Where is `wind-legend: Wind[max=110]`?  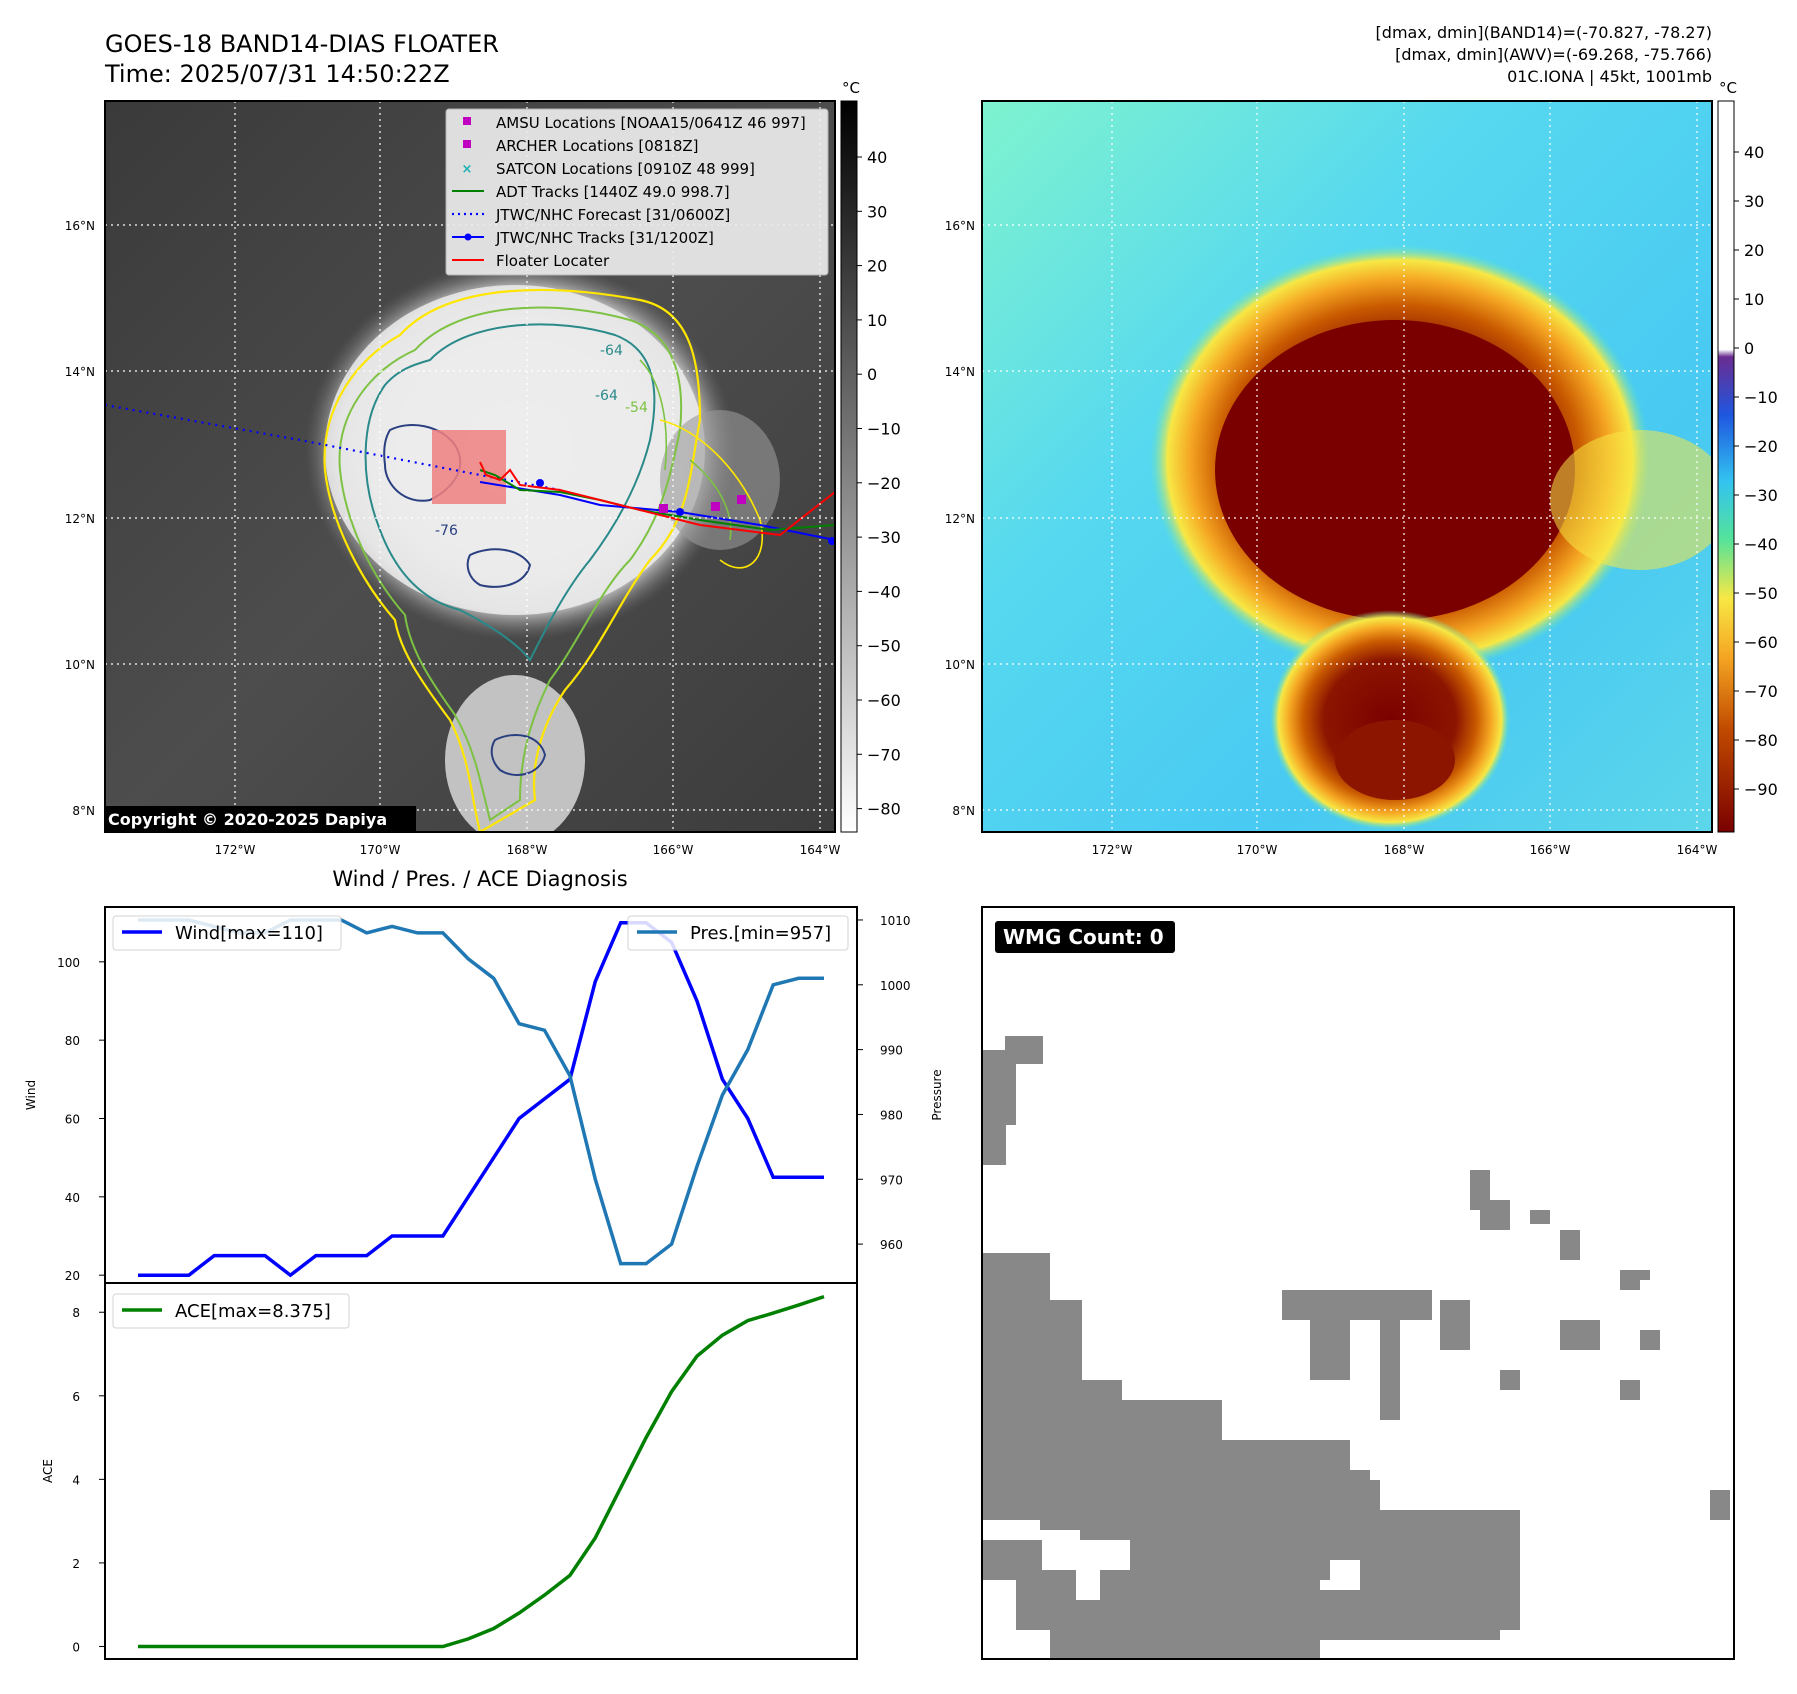 wind-legend: Wind[max=110] is located at coordinates (227, 933).